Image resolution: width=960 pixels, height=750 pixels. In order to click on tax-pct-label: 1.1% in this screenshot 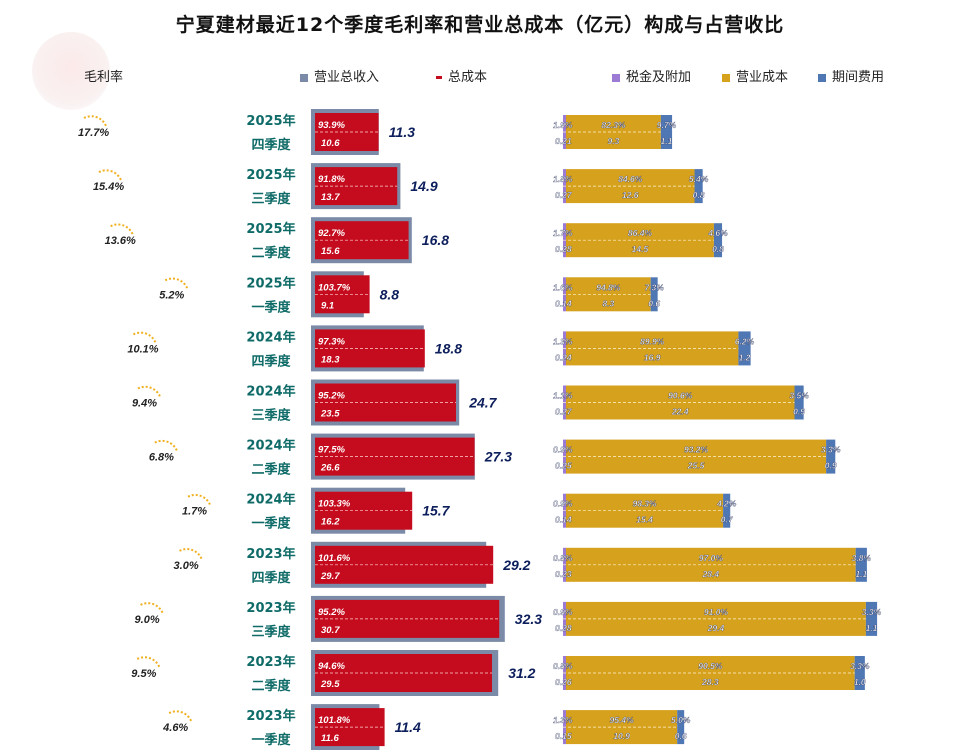, I will do `click(563, 396)`.